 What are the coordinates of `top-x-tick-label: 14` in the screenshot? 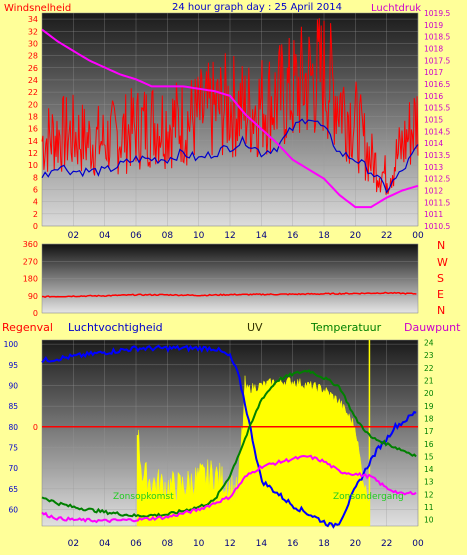 It's located at (262, 236).